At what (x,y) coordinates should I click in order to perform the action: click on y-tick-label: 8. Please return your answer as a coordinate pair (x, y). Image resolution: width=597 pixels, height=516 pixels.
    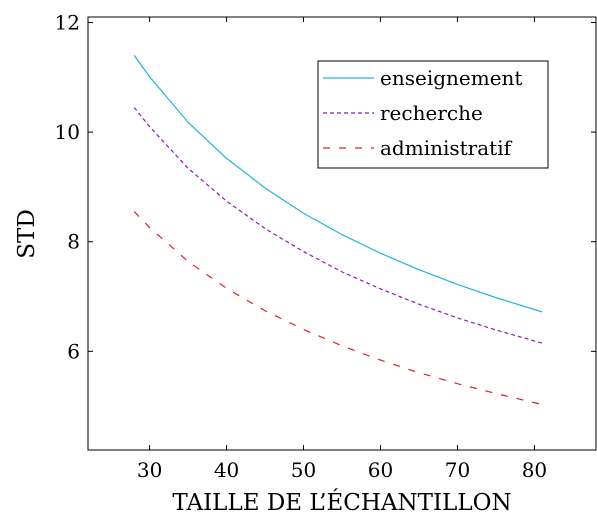
    Looking at the image, I should click on (73, 242).